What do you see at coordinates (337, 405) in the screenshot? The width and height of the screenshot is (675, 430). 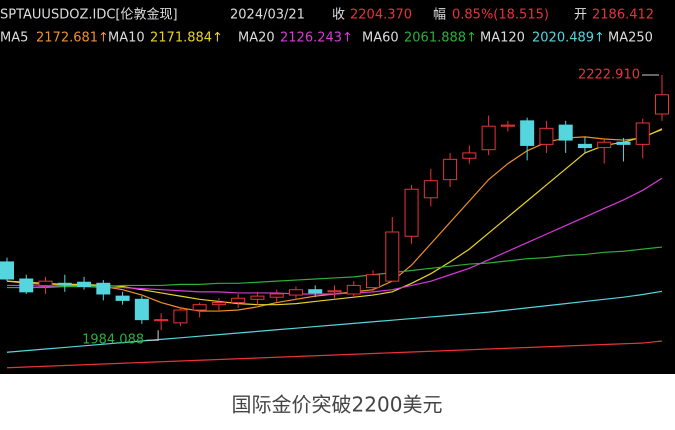 I see `caption: 国际金价突破2200美元` at bounding box center [337, 405].